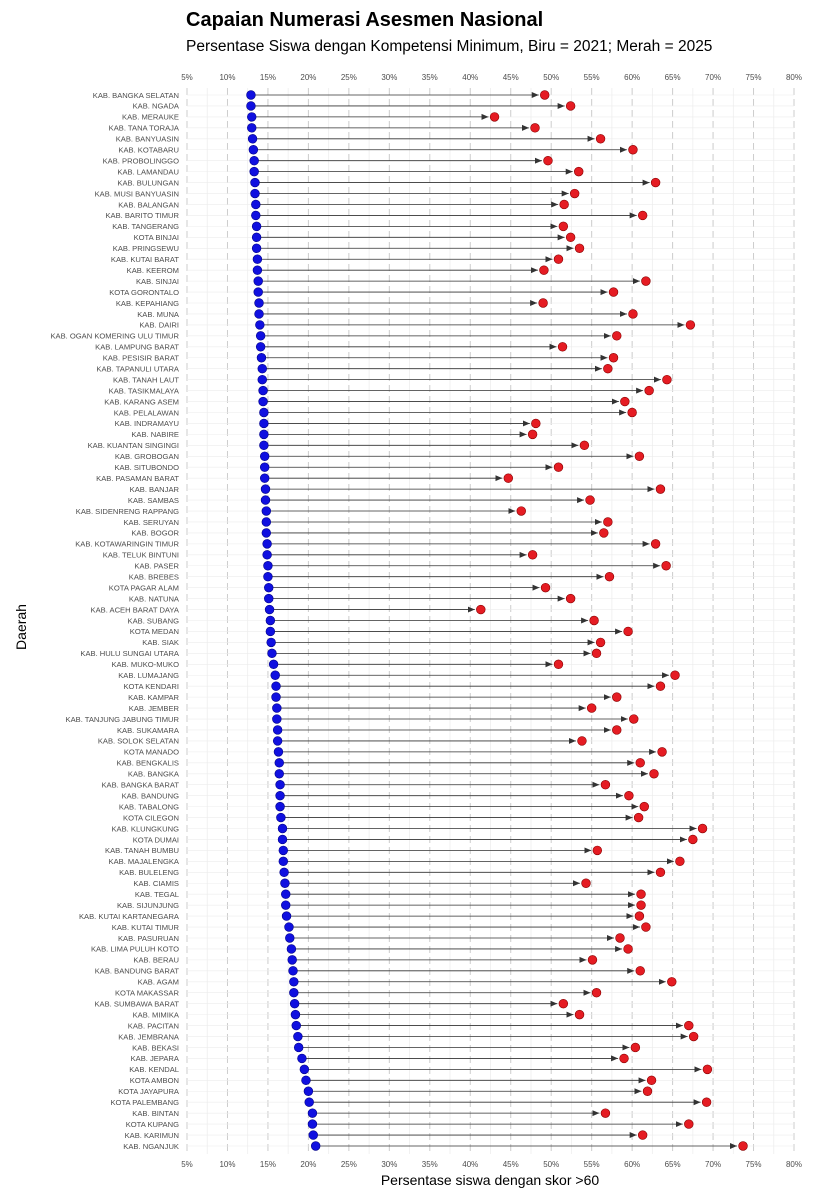 The height and width of the screenshot is (1200, 825). I want to click on category-label: KAB. TANA TORAJA, so click(144, 128).